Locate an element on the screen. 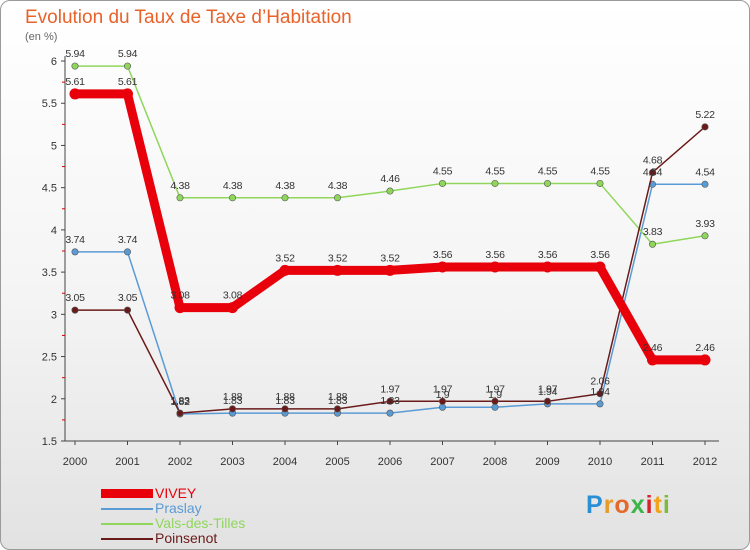 This screenshot has width=750, height=550. logo-letter: P is located at coordinates (595, 505).